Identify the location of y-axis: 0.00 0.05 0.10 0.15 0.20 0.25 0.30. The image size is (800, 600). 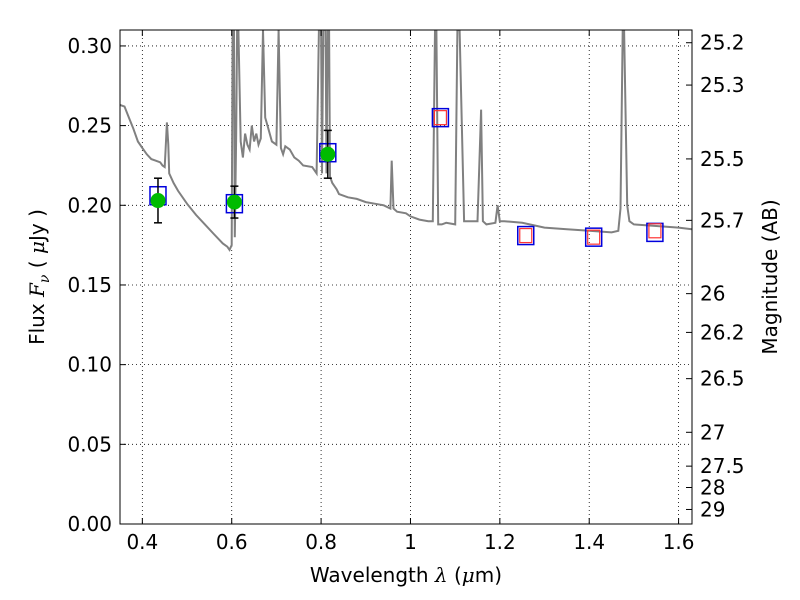
(96, 285).